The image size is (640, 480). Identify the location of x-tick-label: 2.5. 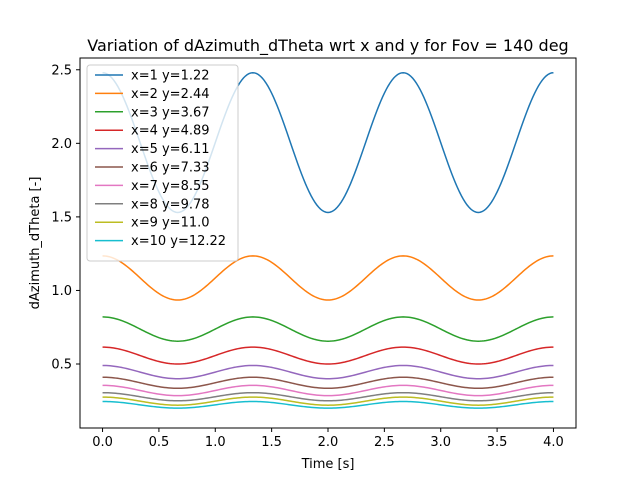
(384, 442).